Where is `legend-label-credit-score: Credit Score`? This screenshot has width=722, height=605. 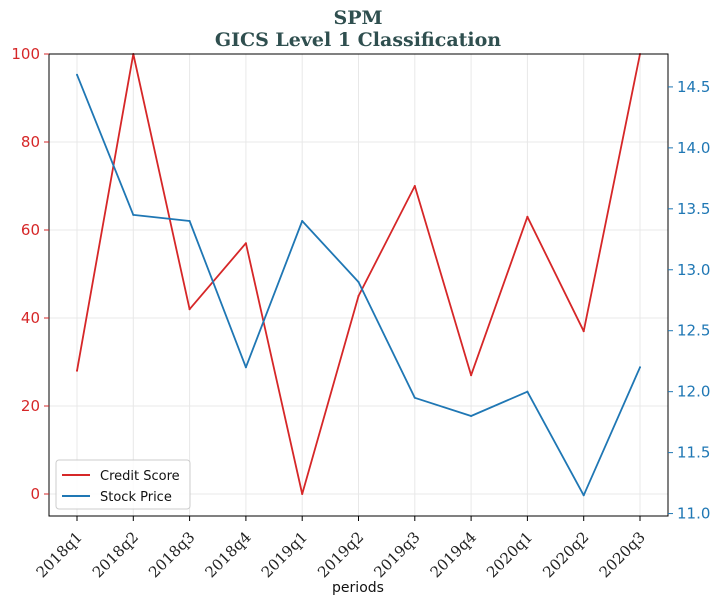
legend-label-credit-score: Credit Score is located at coordinates (140, 476).